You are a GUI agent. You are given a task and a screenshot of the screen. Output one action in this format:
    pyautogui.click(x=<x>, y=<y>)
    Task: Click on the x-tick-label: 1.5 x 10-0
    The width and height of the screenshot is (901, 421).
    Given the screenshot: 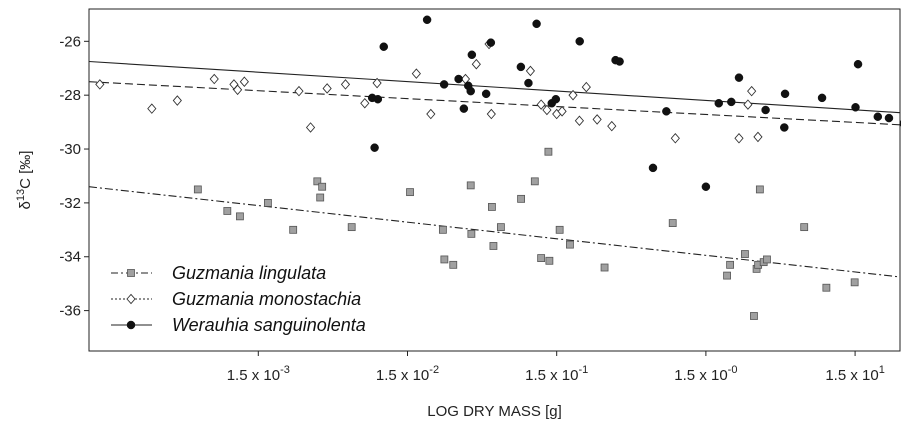 What is the action you would take?
    pyautogui.click(x=705, y=374)
    